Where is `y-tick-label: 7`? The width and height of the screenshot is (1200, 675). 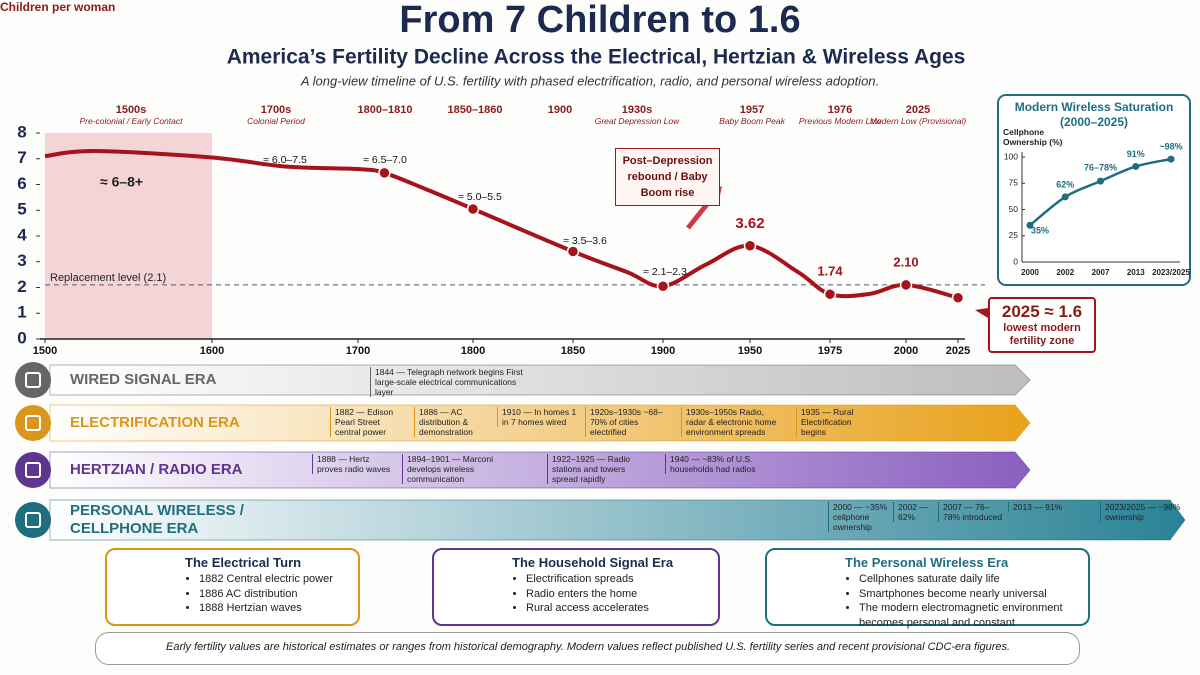 y-tick-label: 7 is located at coordinates (21, 157).